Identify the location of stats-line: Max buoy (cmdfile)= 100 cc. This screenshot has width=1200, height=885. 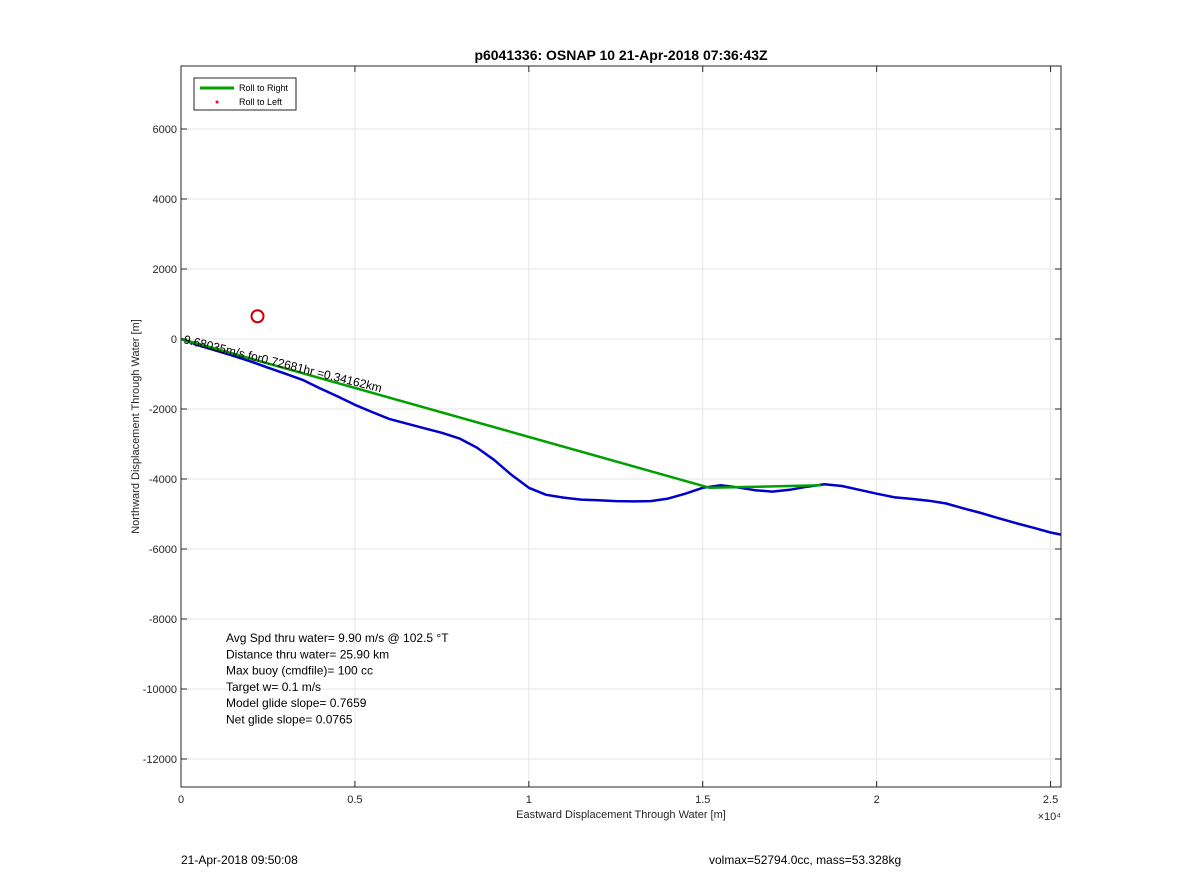
(299, 671).